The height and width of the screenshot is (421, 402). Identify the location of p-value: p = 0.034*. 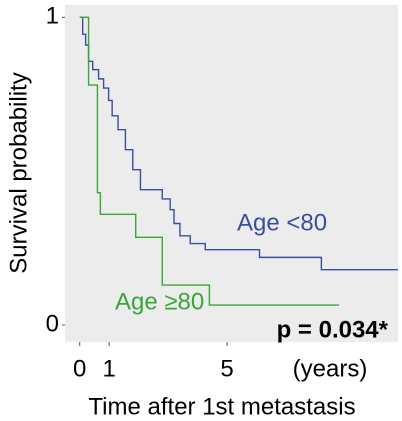
(333, 329).